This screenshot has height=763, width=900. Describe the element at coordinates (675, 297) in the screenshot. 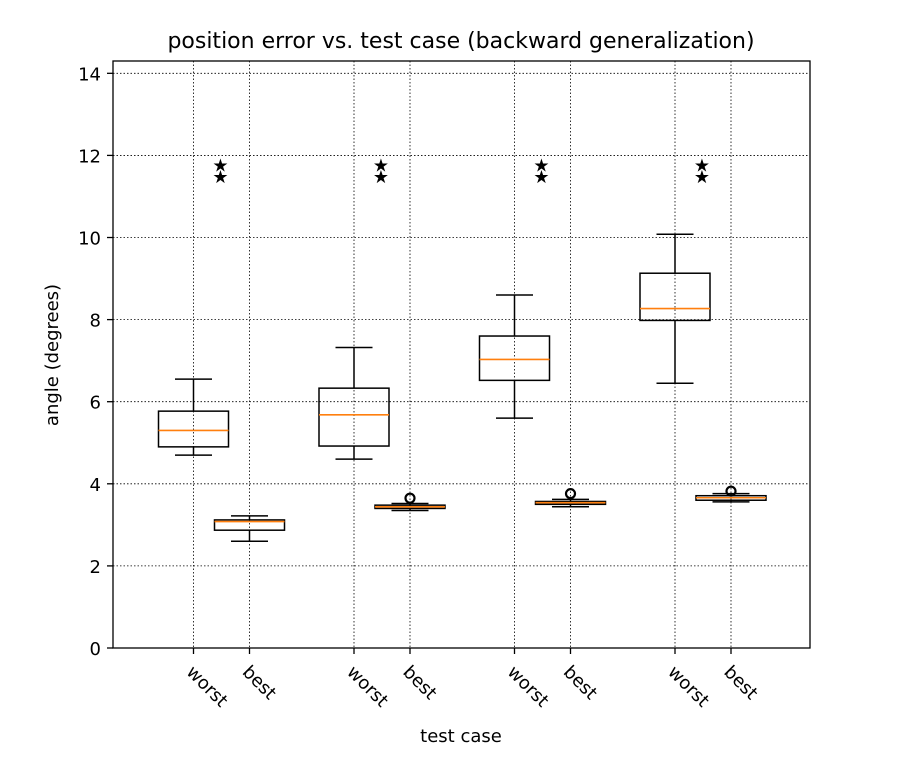

I see `box-worst-4-body` at that location.